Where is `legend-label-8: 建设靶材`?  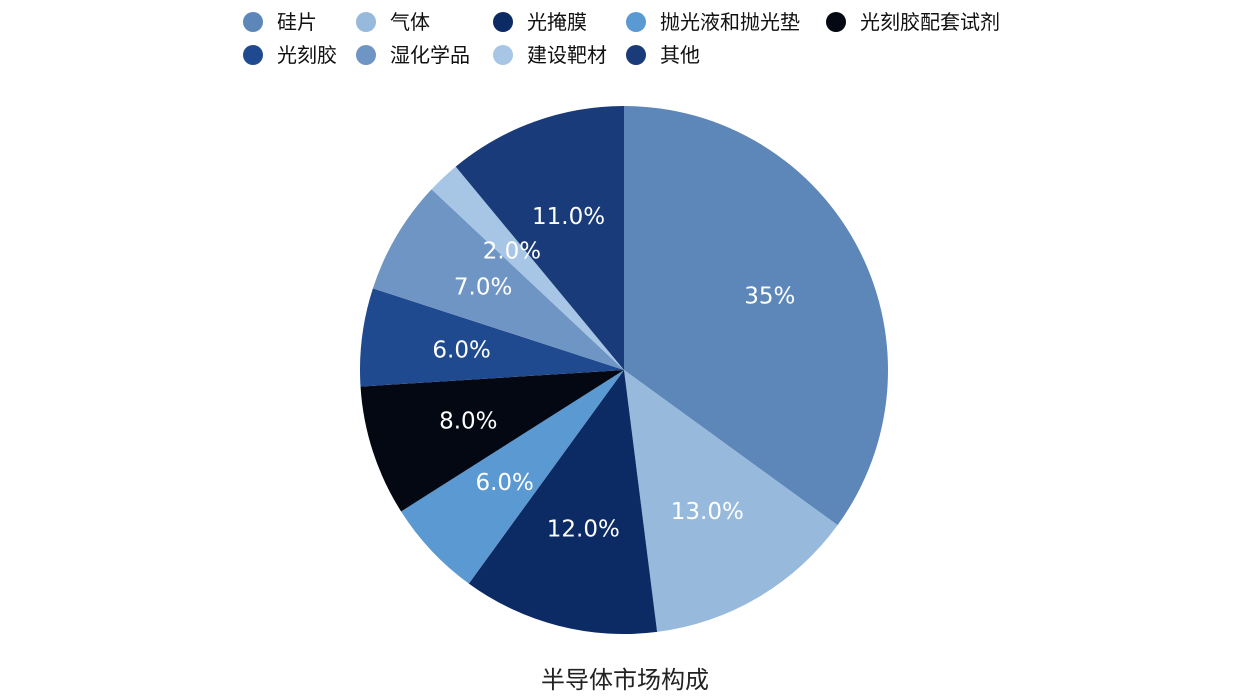 legend-label-8: 建设靶材 is located at coordinates (567, 55).